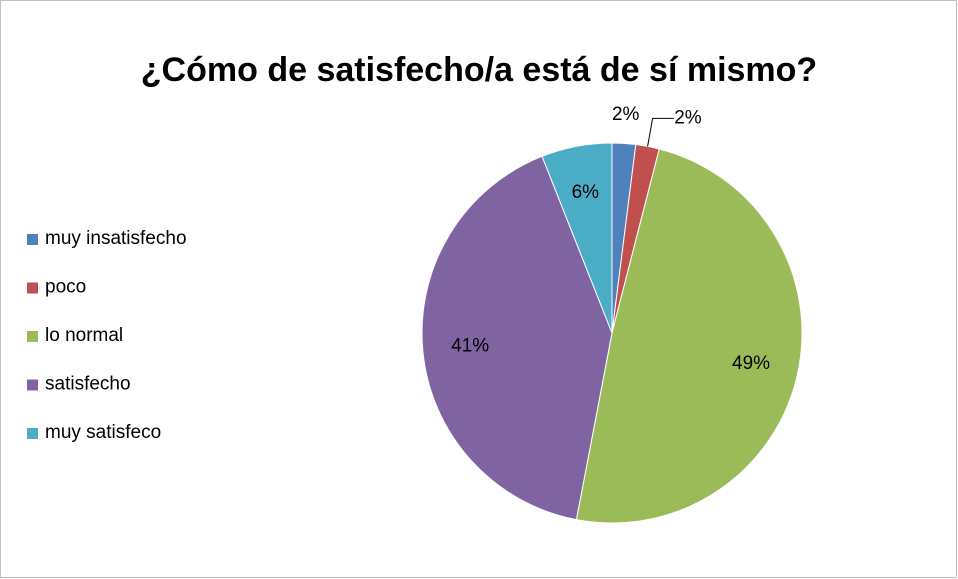  What do you see at coordinates (479, 70) in the screenshot?
I see `chart-title: ¿Cómo de satisfecho/a está de sí mismo?` at bounding box center [479, 70].